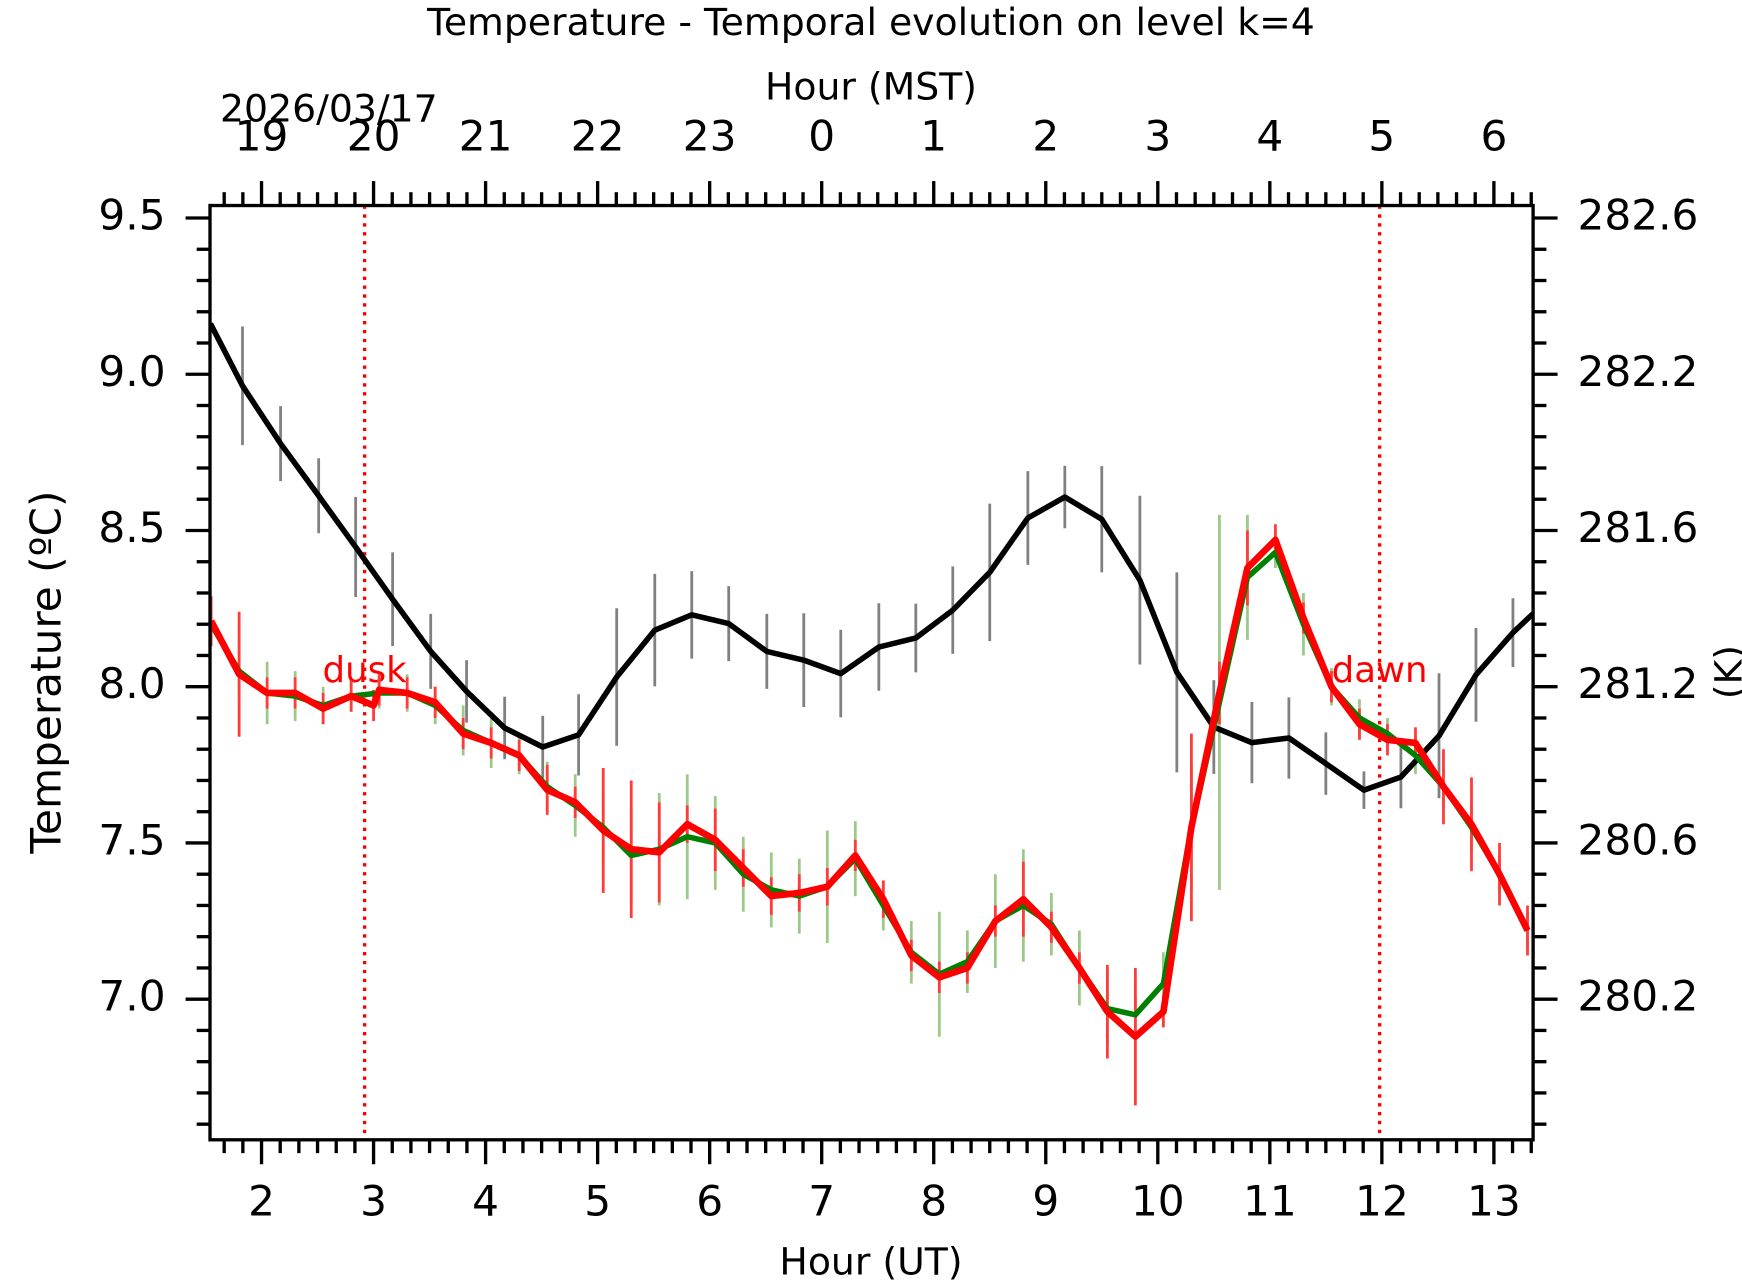  I want to click on x-tick-label: 10, so click(1158, 1201).